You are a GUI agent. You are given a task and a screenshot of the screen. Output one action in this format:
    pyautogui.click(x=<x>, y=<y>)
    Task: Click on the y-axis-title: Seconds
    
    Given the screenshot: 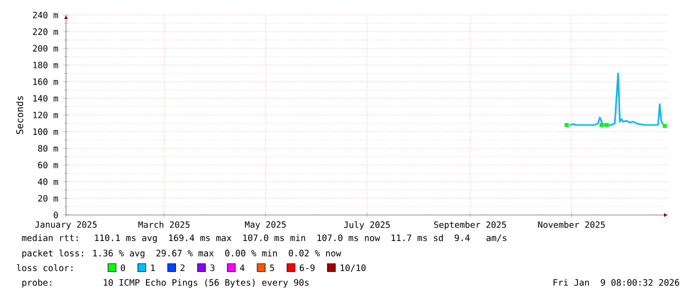 What is the action you would take?
    pyautogui.click(x=20, y=115)
    